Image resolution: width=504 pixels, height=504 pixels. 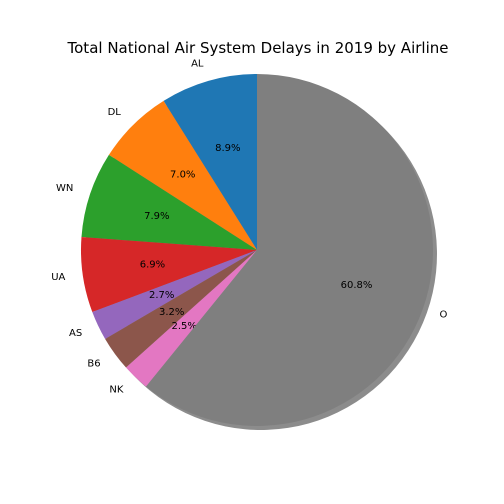 What do you see at coordinates (210, 162) in the screenshot?
I see `pie-slice-al` at bounding box center [210, 162].